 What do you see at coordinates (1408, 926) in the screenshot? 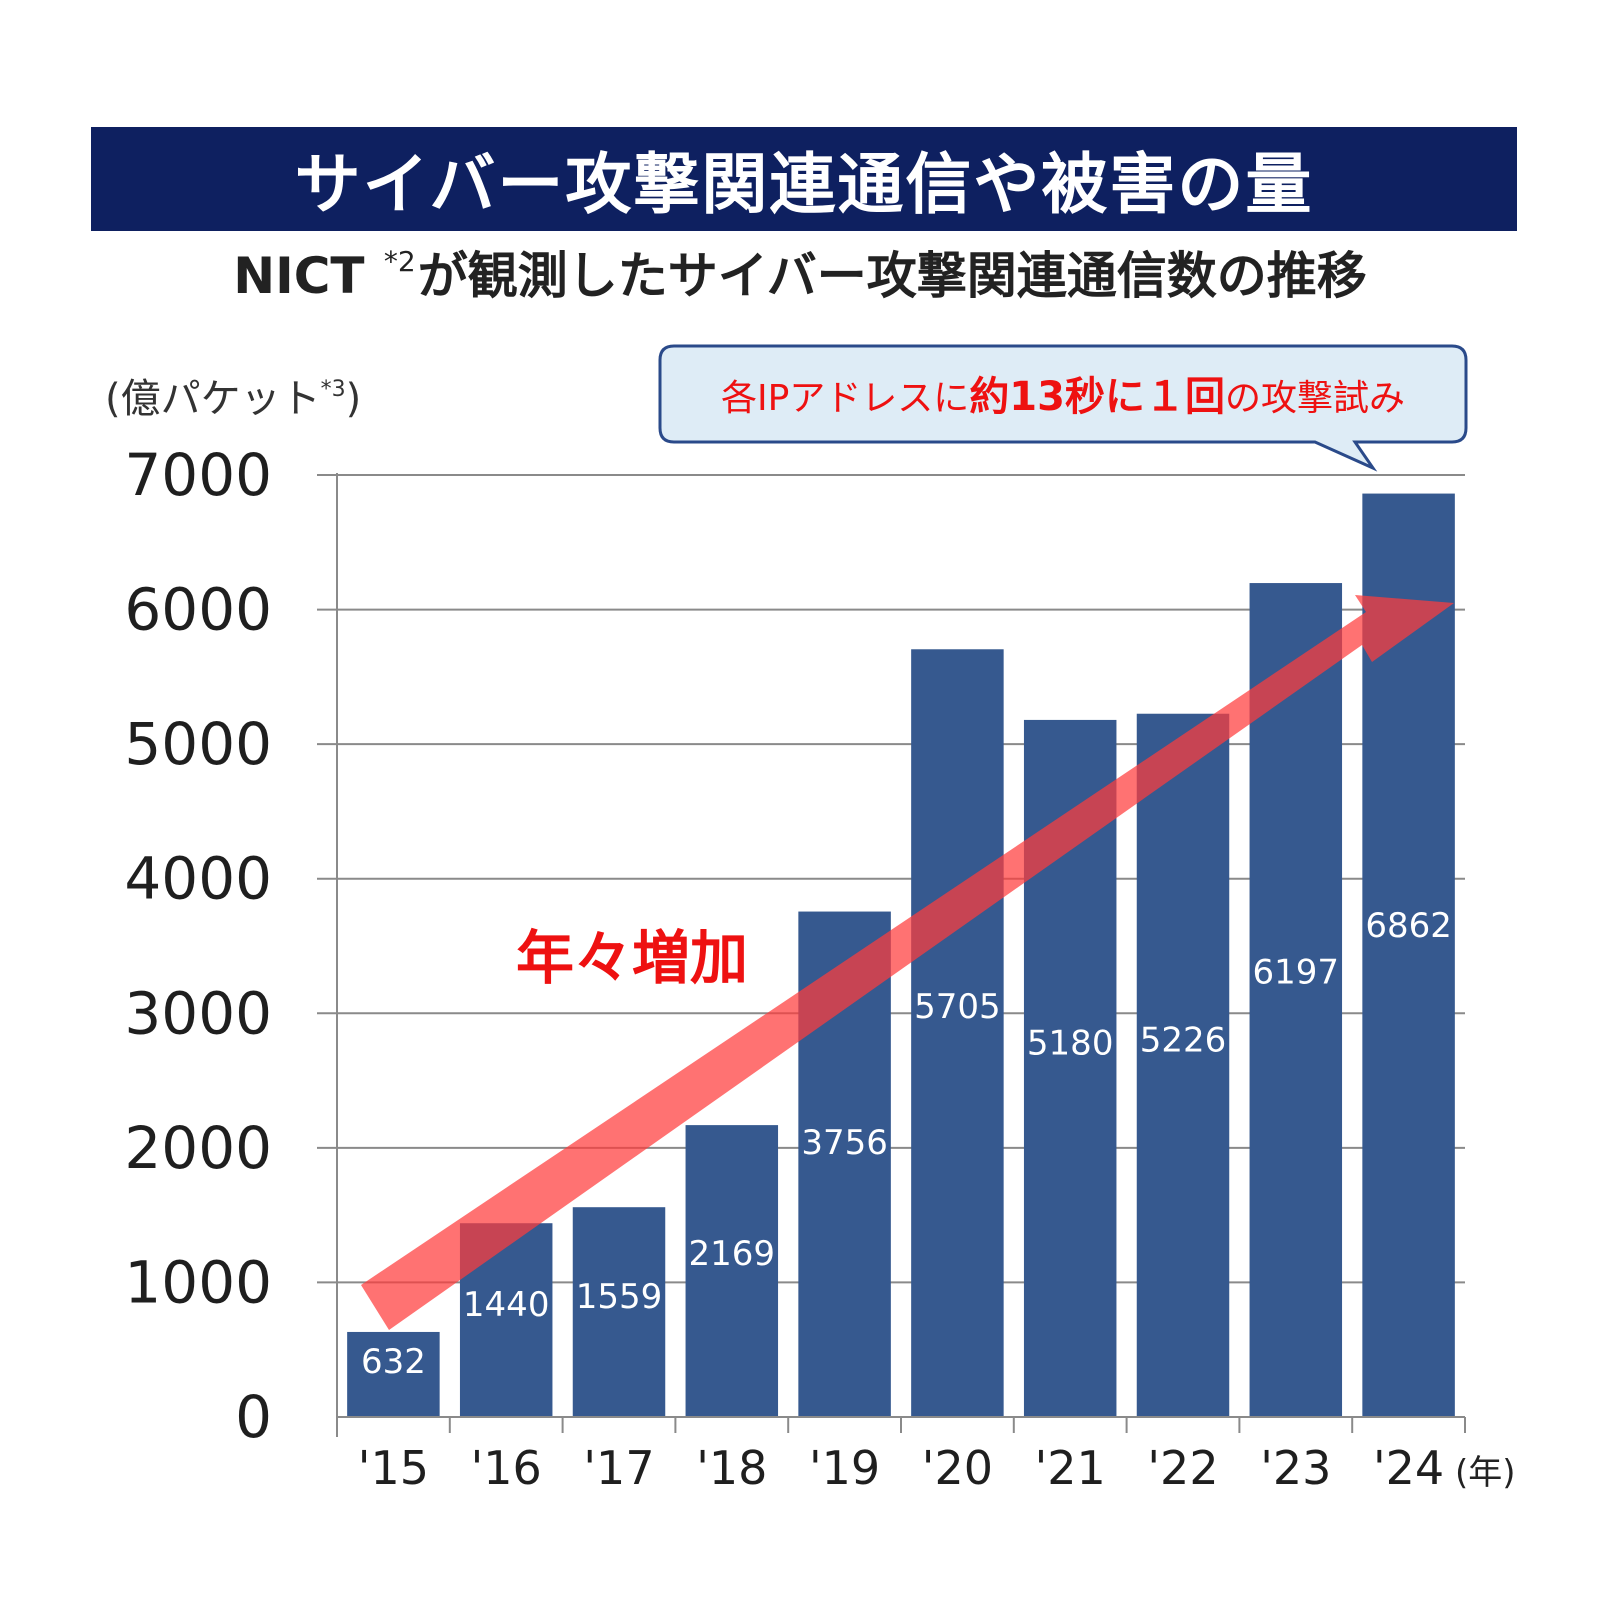
I see `value-label: 6862` at bounding box center [1408, 926].